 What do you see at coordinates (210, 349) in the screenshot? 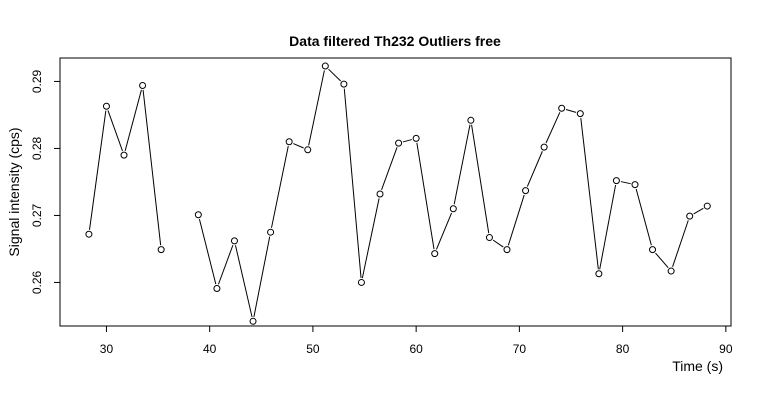
I see `x-tick-label: 40` at bounding box center [210, 349].